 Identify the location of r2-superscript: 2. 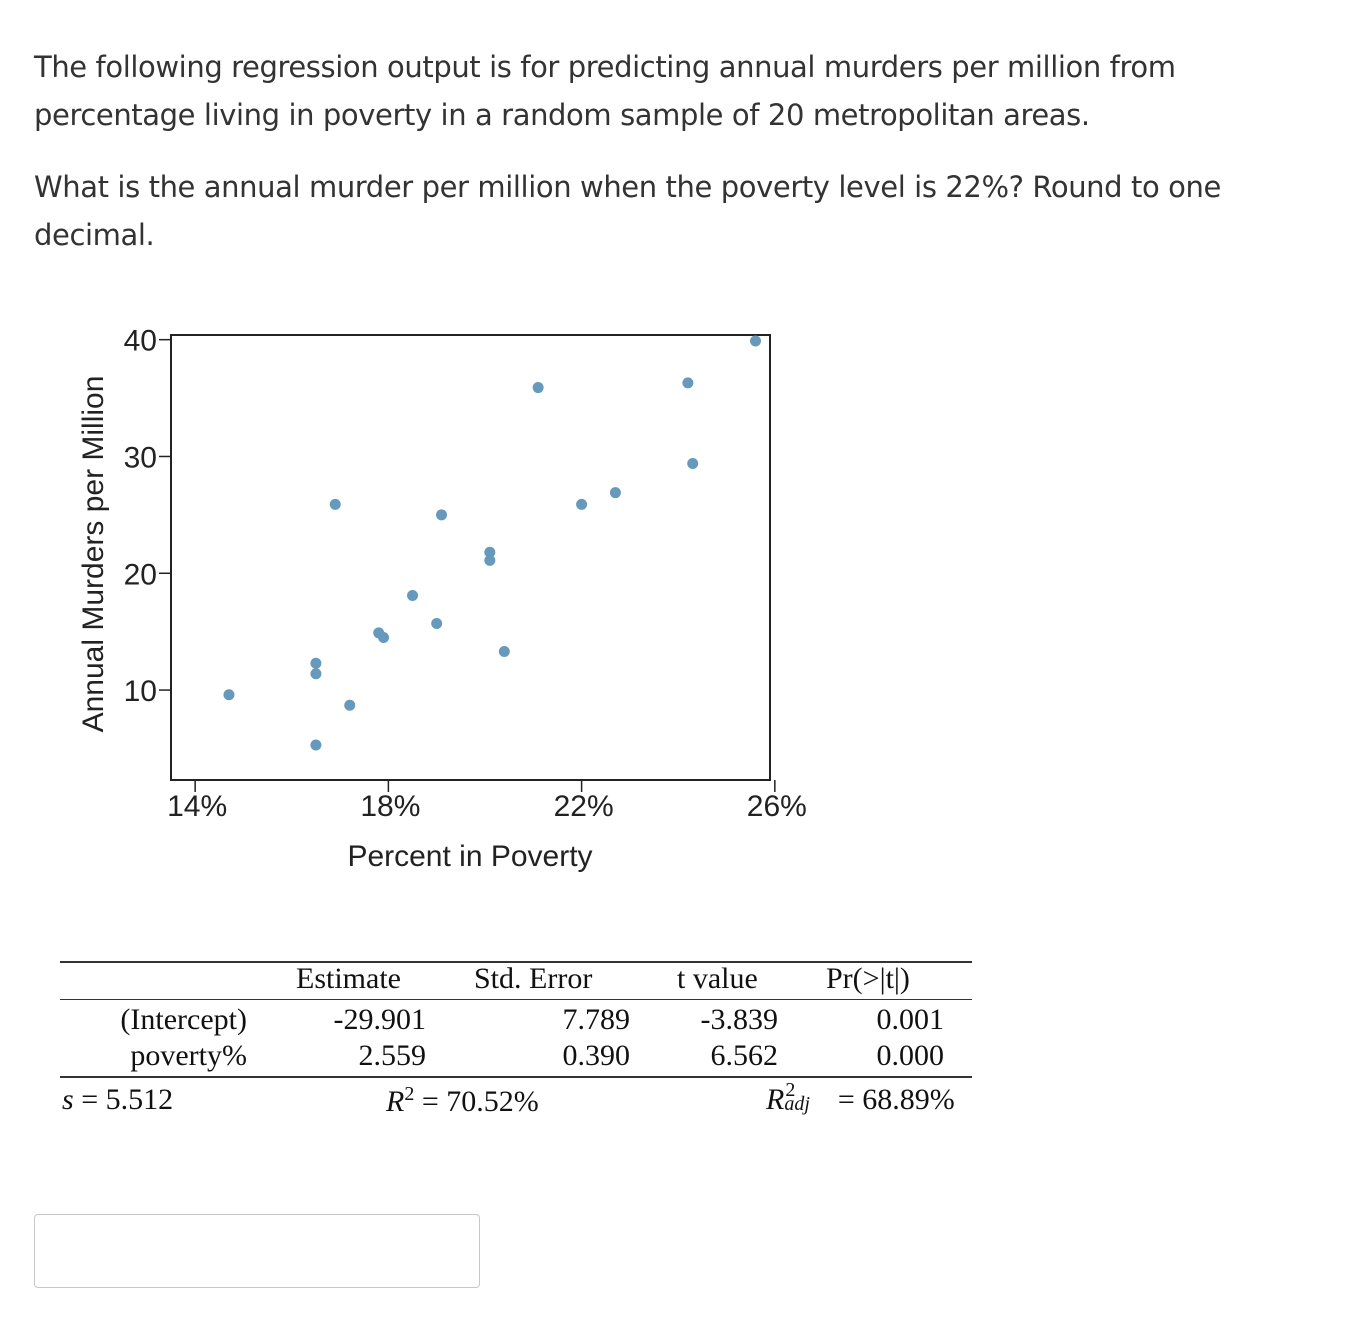
(409, 1094).